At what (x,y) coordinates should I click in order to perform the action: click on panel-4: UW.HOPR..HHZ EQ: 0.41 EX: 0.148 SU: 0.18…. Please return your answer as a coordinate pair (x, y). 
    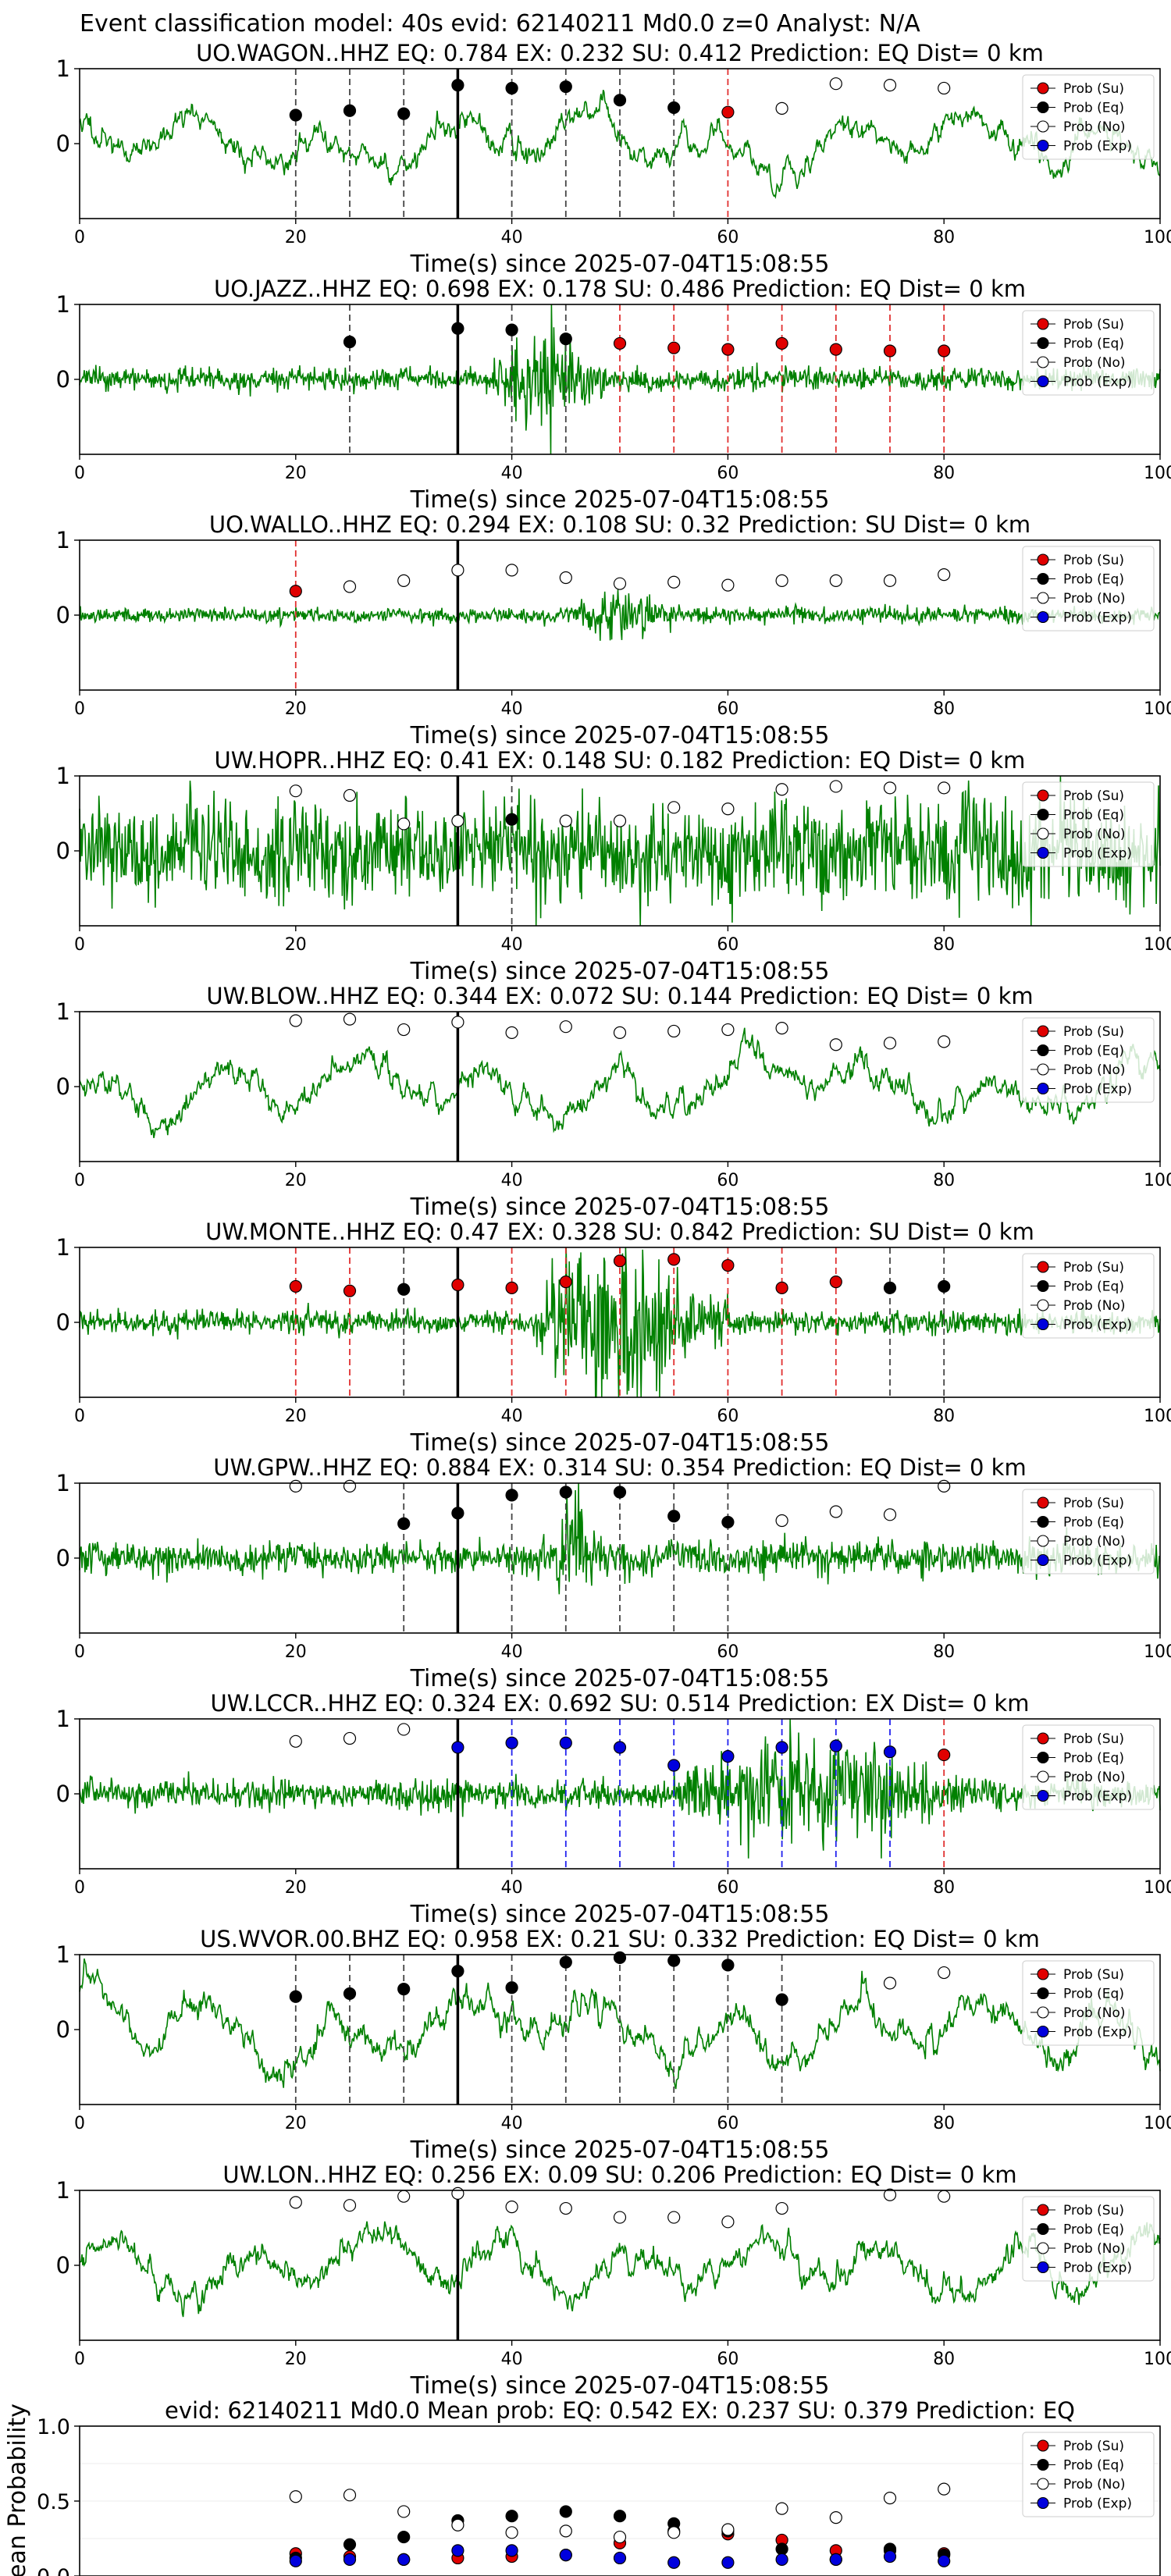
    Looking at the image, I should click on (613, 866).